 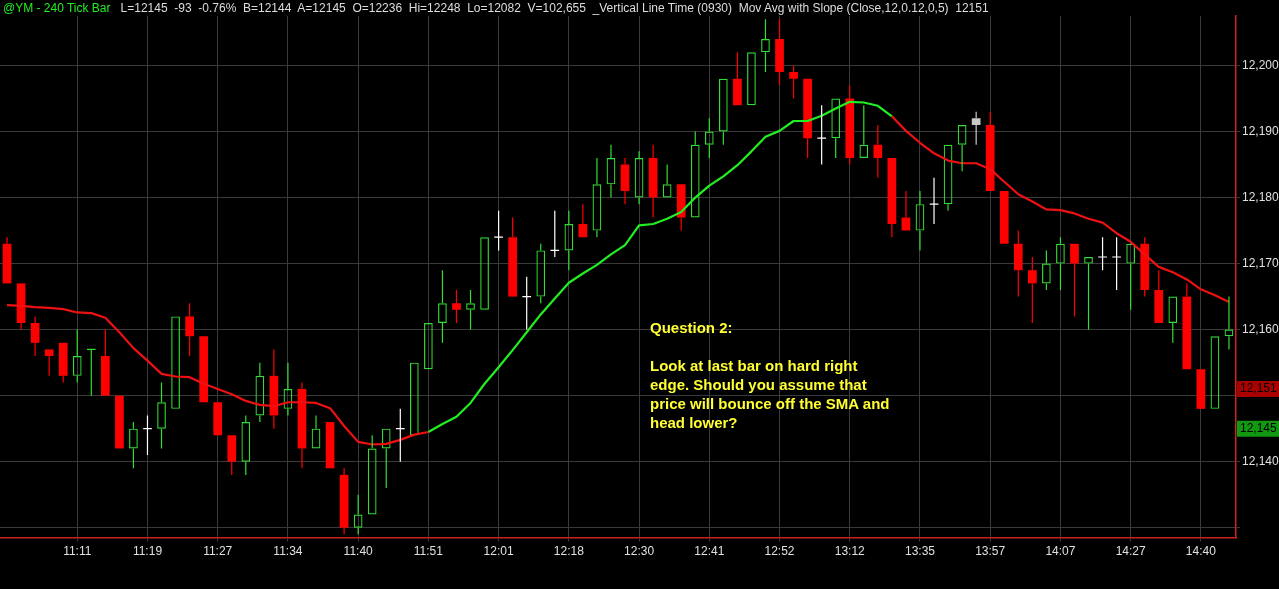 I want to click on x-tick-label: 14:07, so click(x=1060, y=551).